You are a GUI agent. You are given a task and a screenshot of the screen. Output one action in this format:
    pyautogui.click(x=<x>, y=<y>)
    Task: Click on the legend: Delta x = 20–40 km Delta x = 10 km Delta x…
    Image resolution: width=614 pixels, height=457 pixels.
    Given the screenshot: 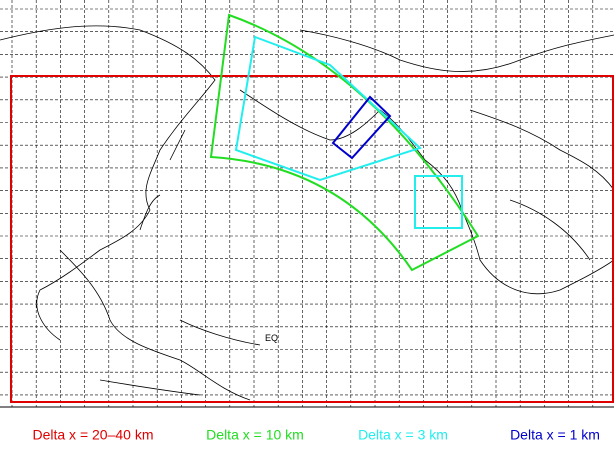 What is the action you would take?
    pyautogui.click(x=315, y=435)
    